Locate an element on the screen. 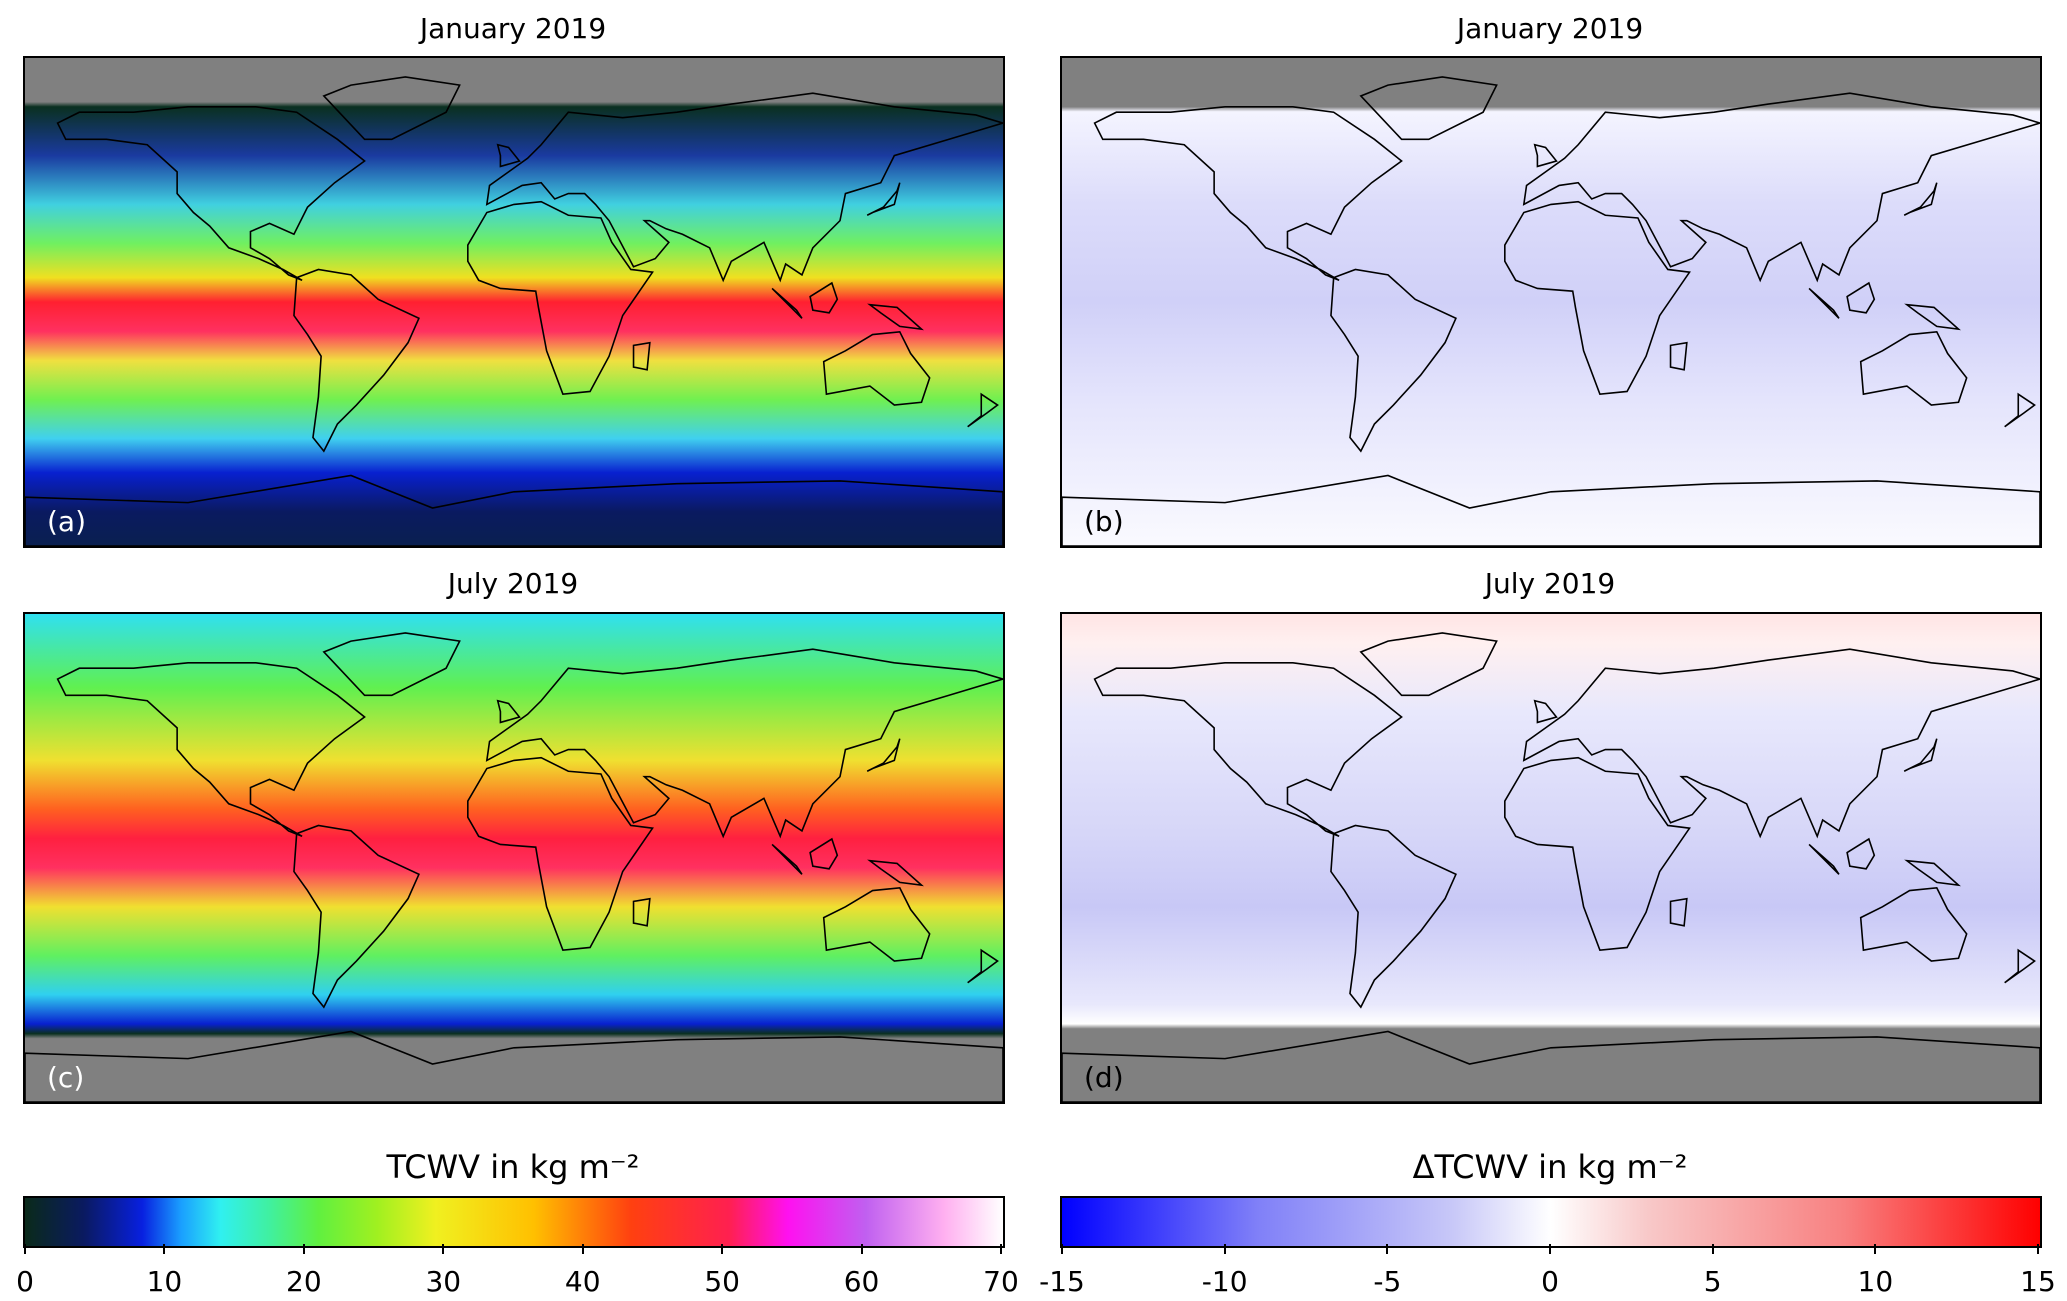 This screenshot has width=2067, height=1301. panel-c-title: July 2019 is located at coordinates (513, 583).